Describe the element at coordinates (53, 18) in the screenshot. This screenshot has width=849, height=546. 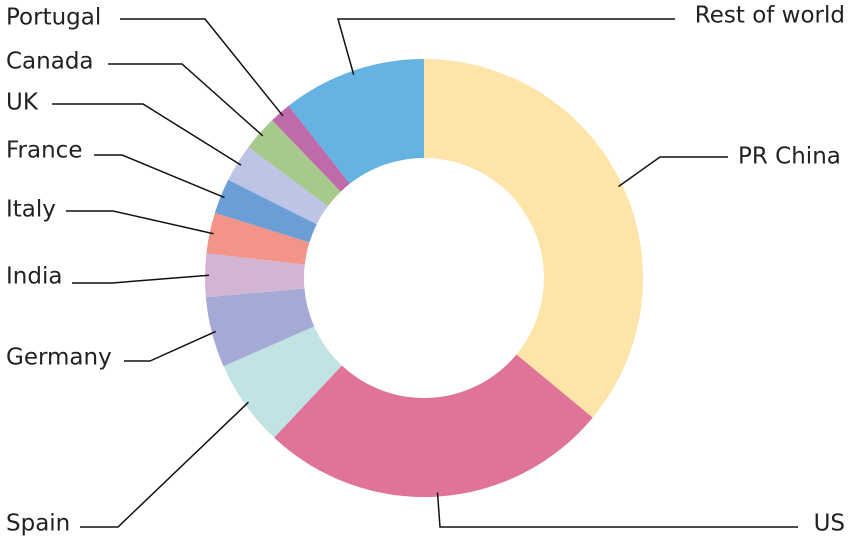
I see `slice-label: Portugal` at that location.